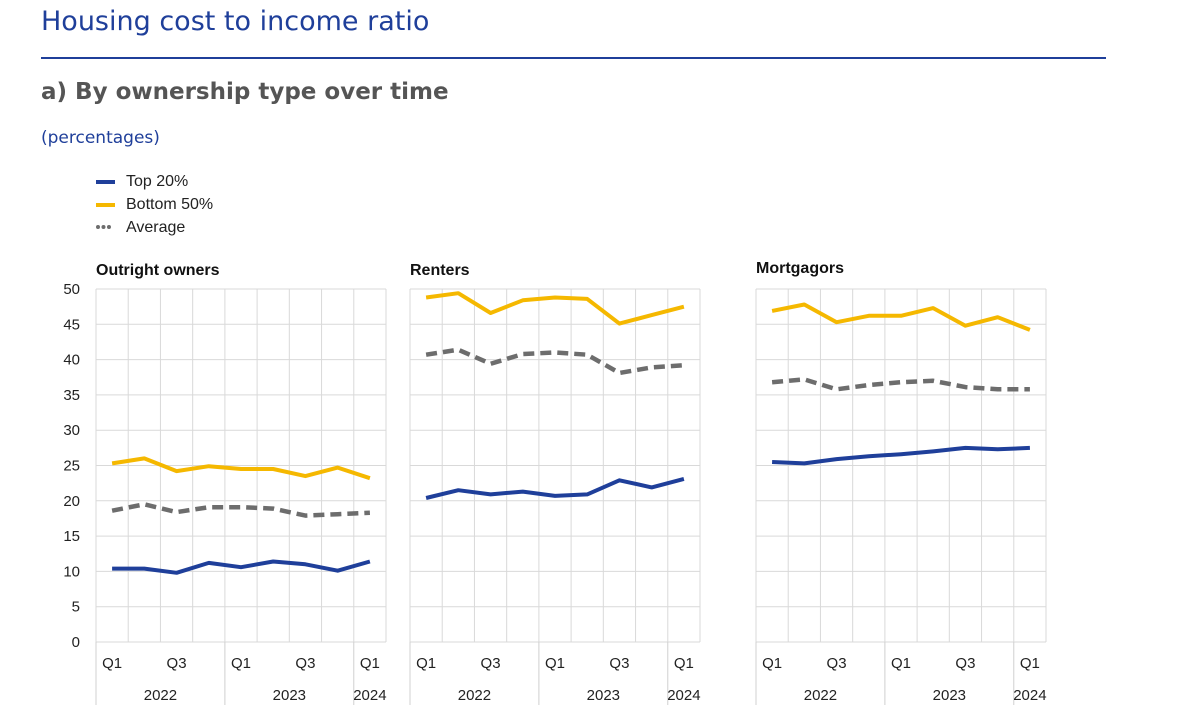 The image size is (1200, 725). What do you see at coordinates (71, 466) in the screenshot?
I see `y-tick-label: 25` at bounding box center [71, 466].